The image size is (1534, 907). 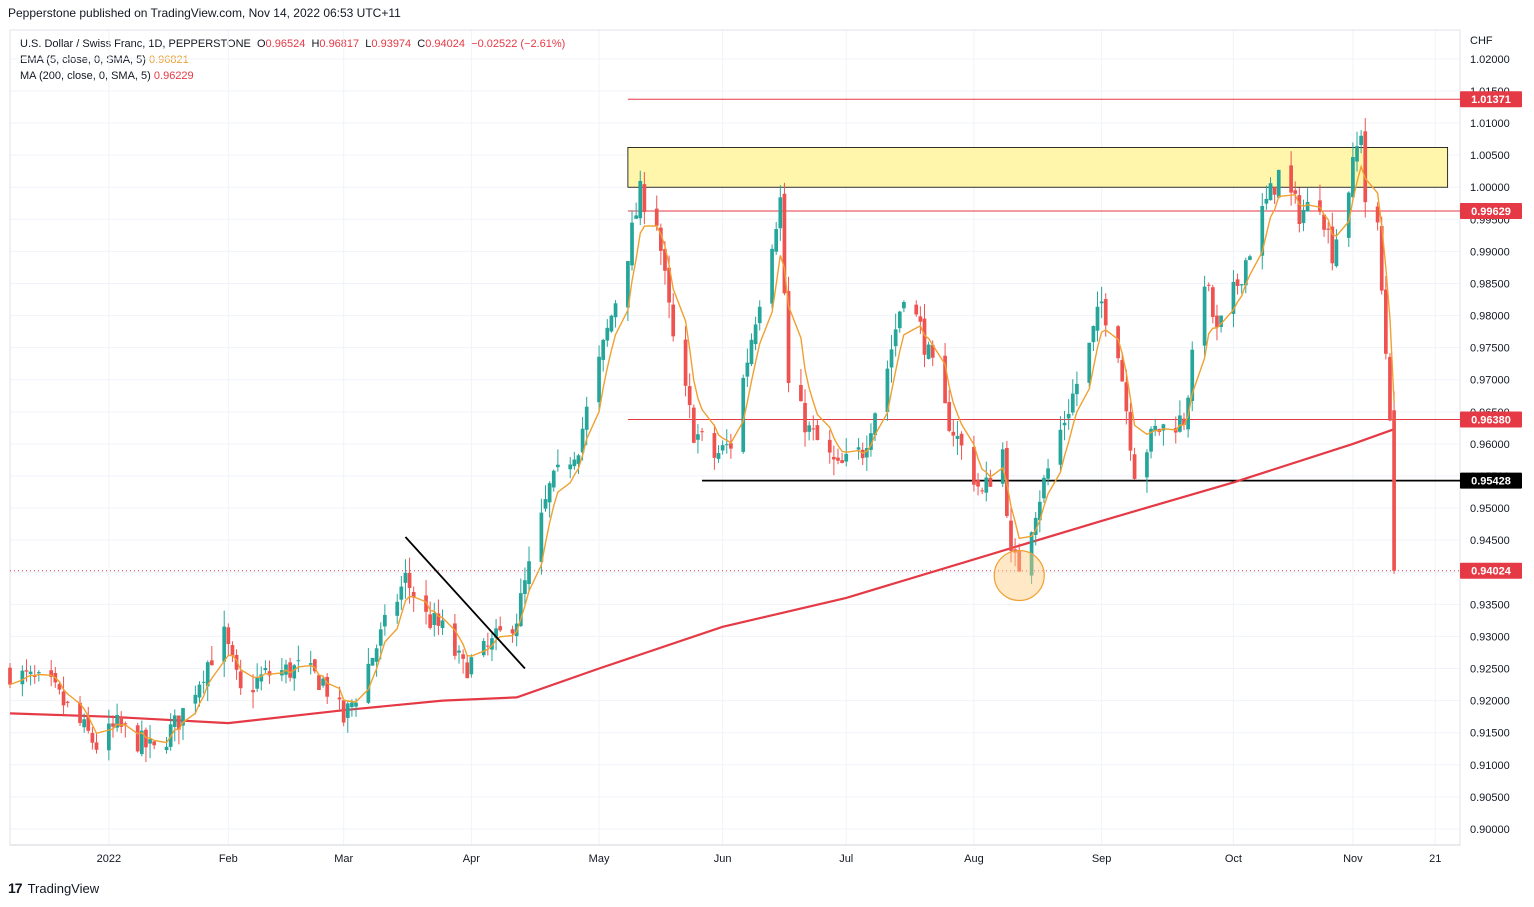 I want to click on legend-ma-row: MA (200, close, 0, SMA, 5) 0.96229, so click(x=292, y=76).